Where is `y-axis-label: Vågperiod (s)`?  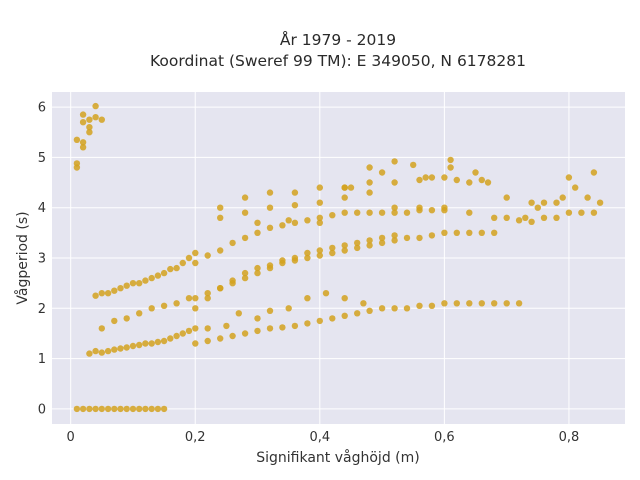
y-axis-label: Vågperiod (s) is located at coordinates (22, 257).